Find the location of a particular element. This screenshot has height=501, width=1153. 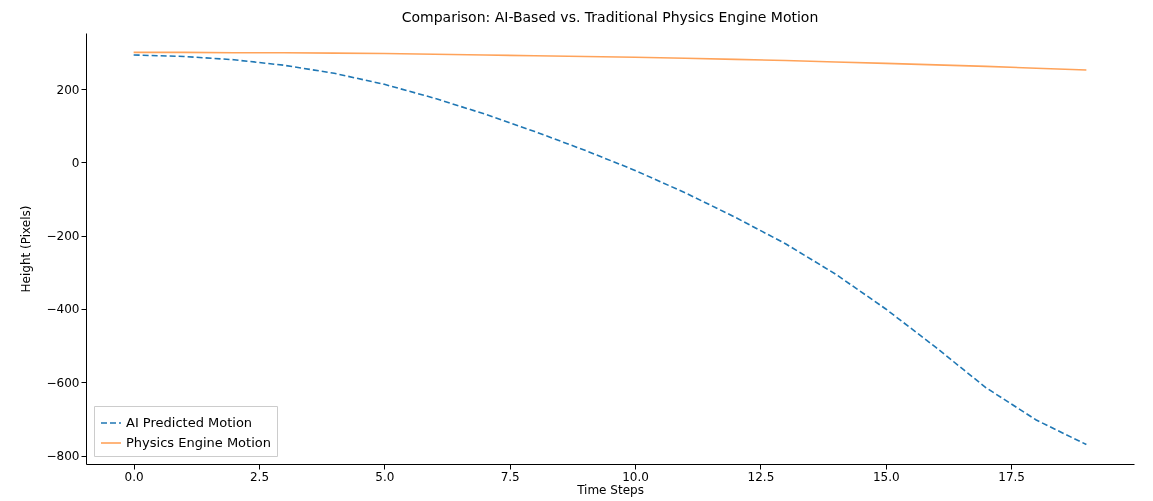

y-tick-label: −200 is located at coordinates (63, 236).